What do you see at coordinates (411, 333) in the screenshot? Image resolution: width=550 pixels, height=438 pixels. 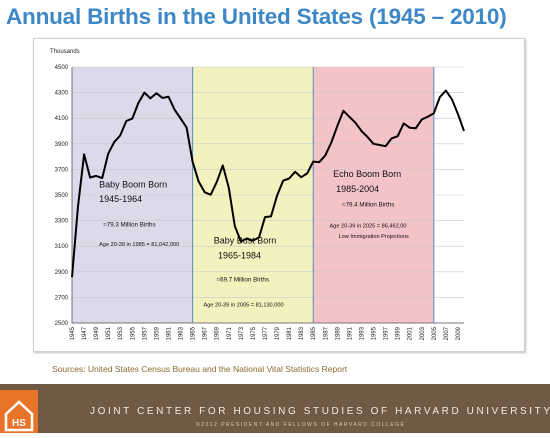 I see `x-tick-label: 2001` at bounding box center [411, 333].